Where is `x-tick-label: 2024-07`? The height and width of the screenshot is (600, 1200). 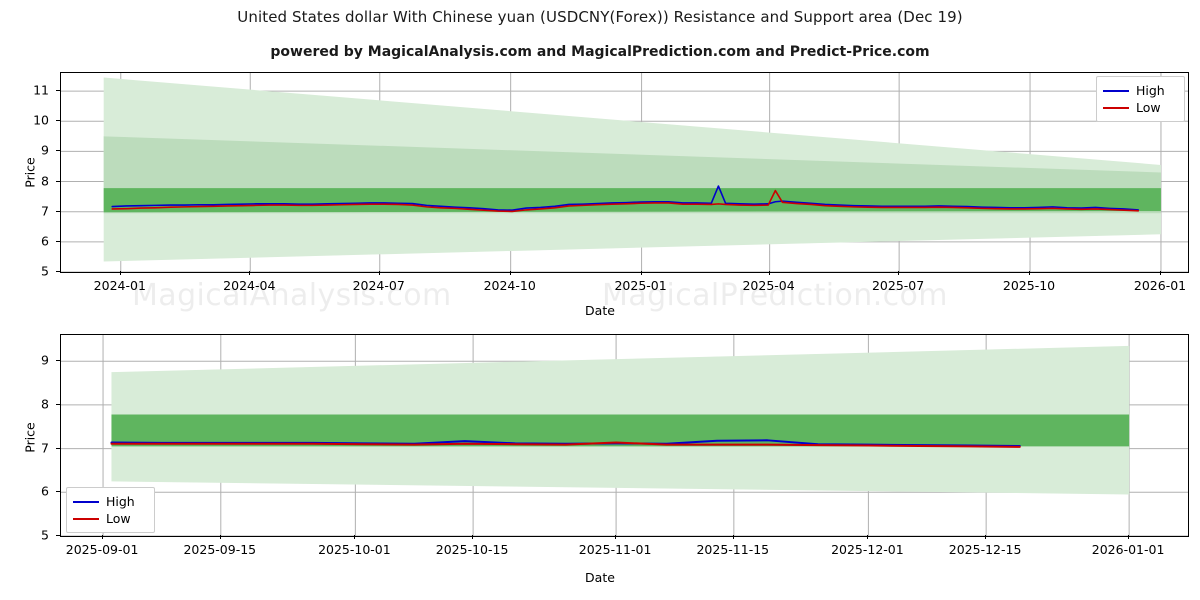 x-tick-label: 2024-07 is located at coordinates (378, 285).